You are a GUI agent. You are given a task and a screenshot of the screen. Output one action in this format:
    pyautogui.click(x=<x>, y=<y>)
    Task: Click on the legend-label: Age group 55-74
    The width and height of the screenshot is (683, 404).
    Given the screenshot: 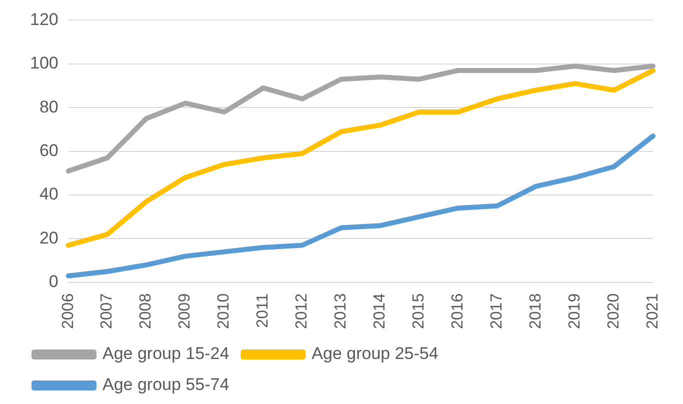 What is the action you would take?
    pyautogui.click(x=166, y=384)
    